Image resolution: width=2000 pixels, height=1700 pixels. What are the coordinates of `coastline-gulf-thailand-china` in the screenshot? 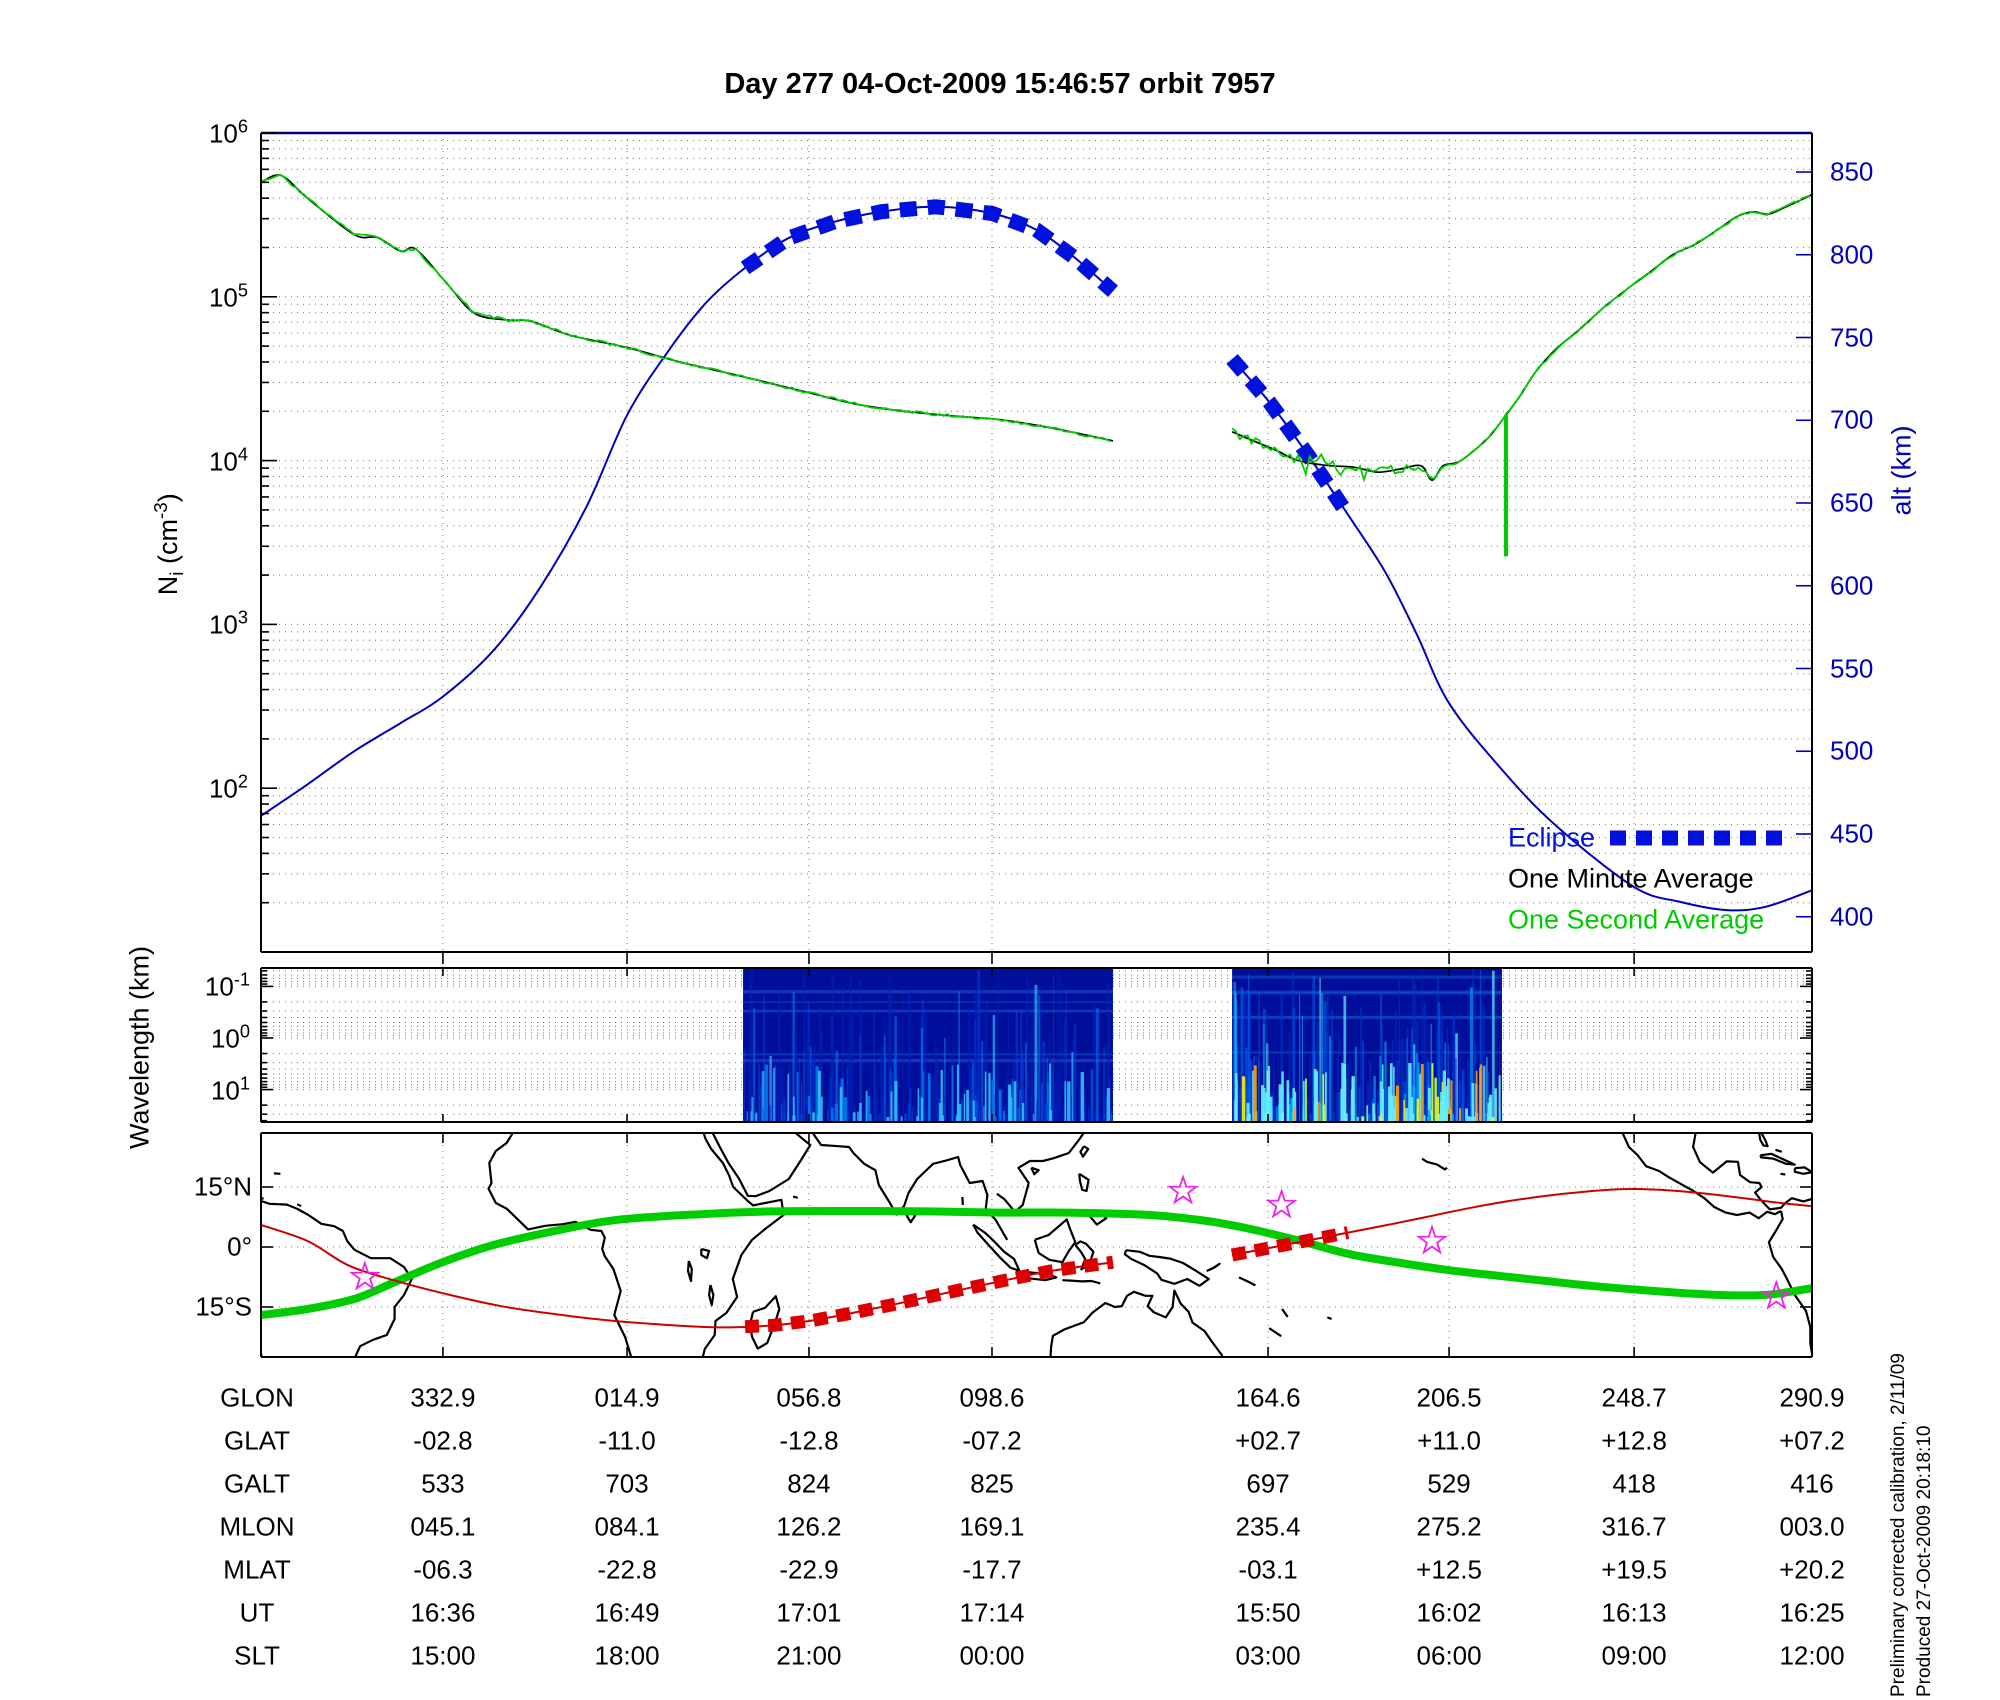 It's located at (1040, 1173).